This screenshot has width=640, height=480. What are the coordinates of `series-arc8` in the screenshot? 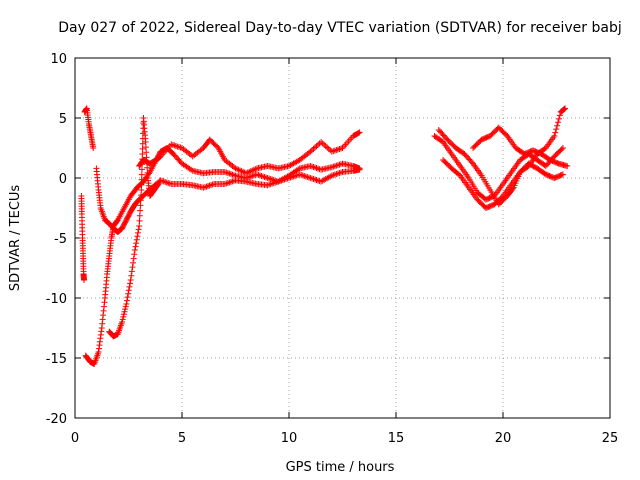 It's located at (500, 167).